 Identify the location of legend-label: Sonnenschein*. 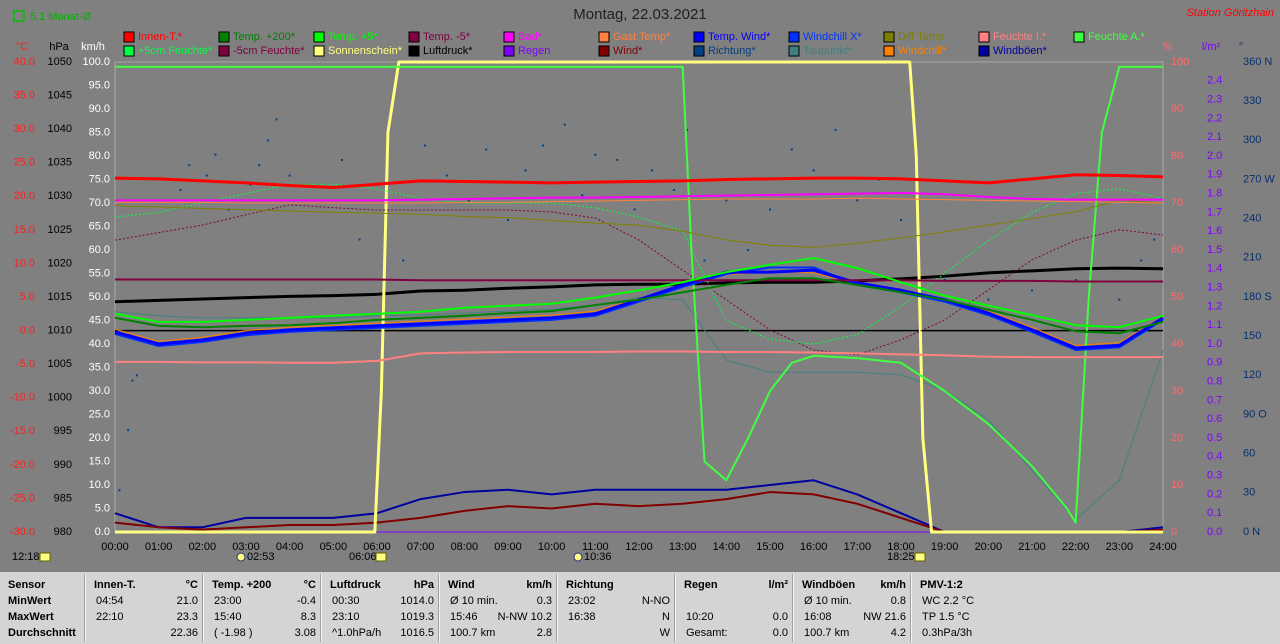
(365, 51).